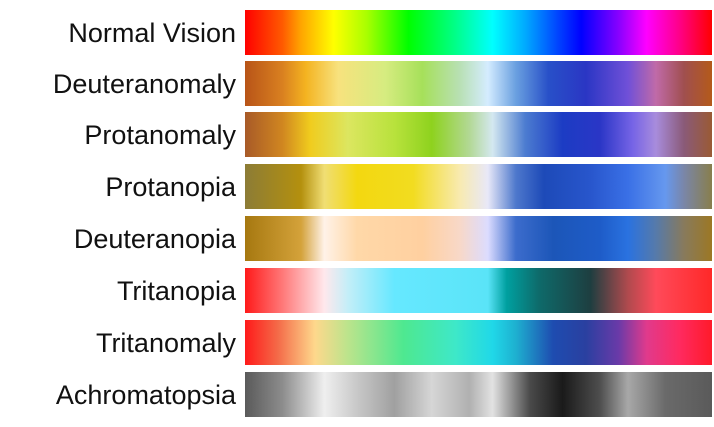  Describe the element at coordinates (170, 187) in the screenshot. I see `row-label: Protanopia` at that location.